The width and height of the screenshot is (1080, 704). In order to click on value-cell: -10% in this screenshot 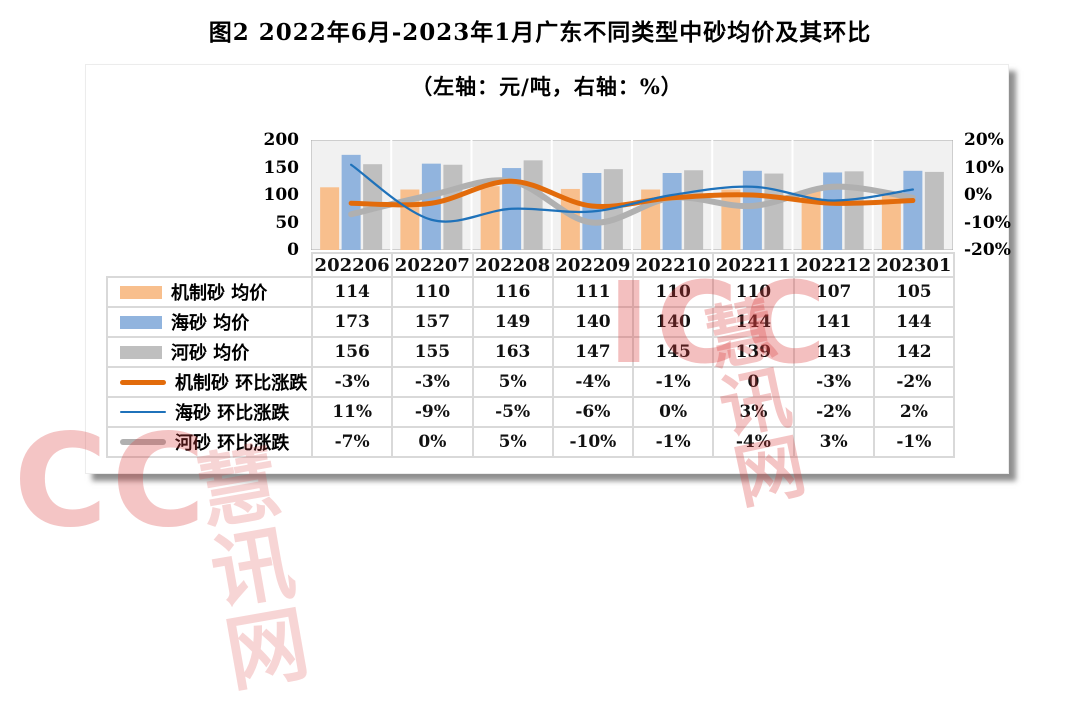, I will do `click(593, 442)`.